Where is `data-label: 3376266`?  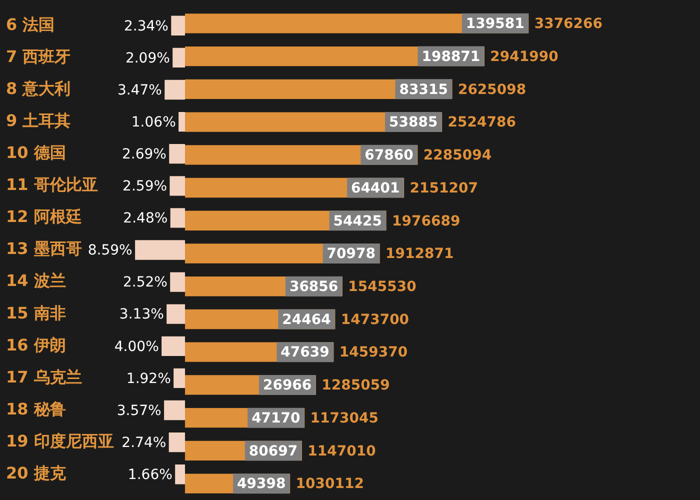 data-label: 3376266 is located at coordinates (568, 24).